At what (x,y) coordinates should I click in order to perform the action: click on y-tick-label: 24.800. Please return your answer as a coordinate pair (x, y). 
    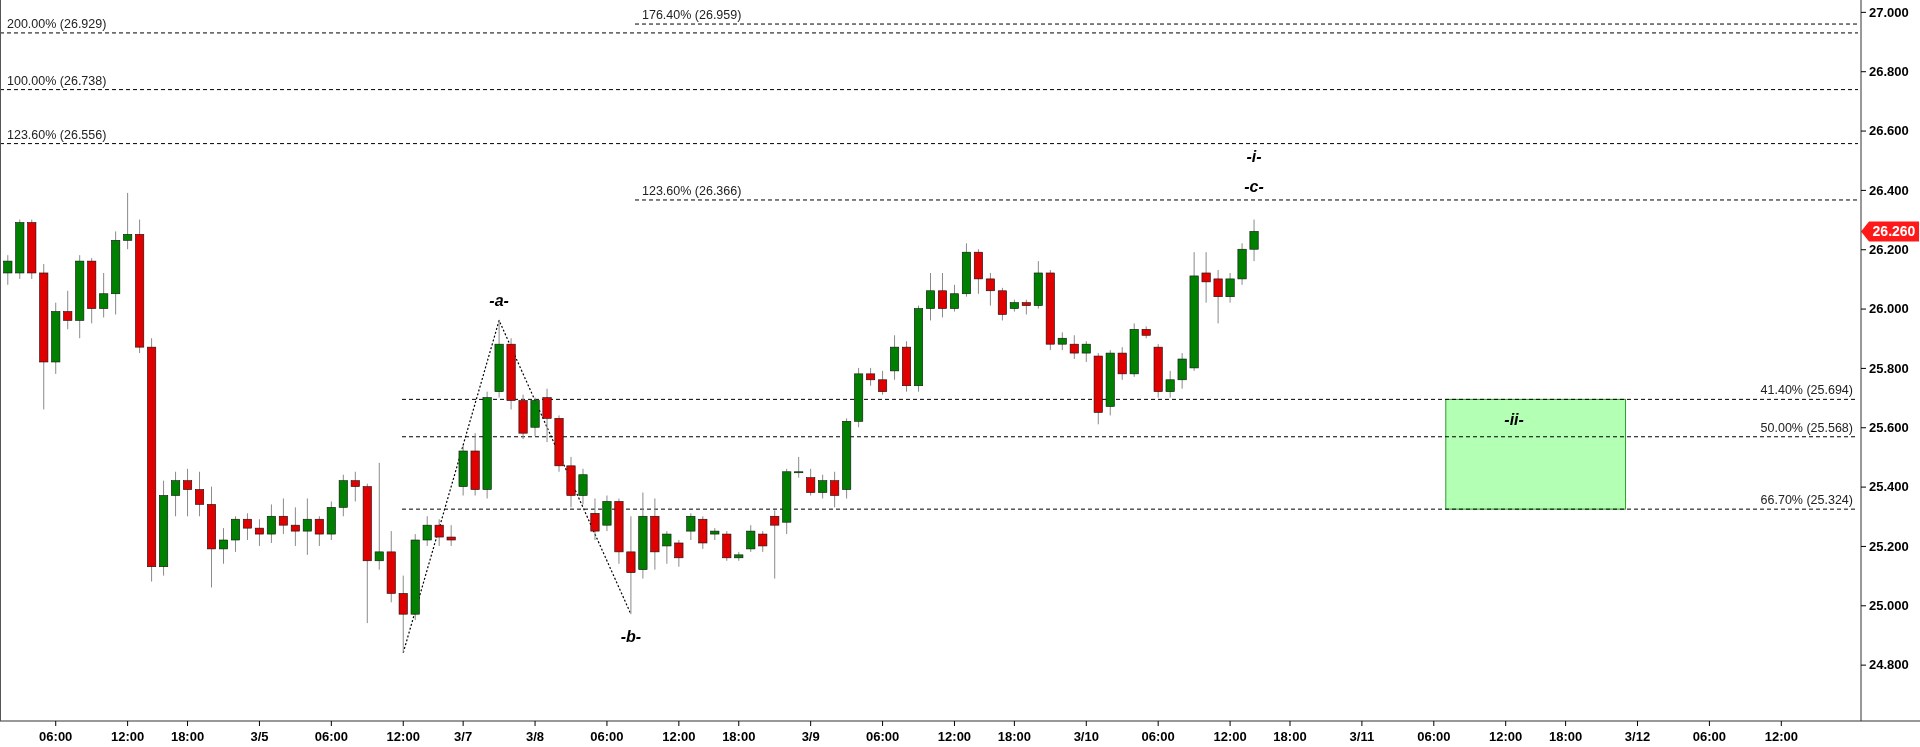
    Looking at the image, I should click on (1889, 665).